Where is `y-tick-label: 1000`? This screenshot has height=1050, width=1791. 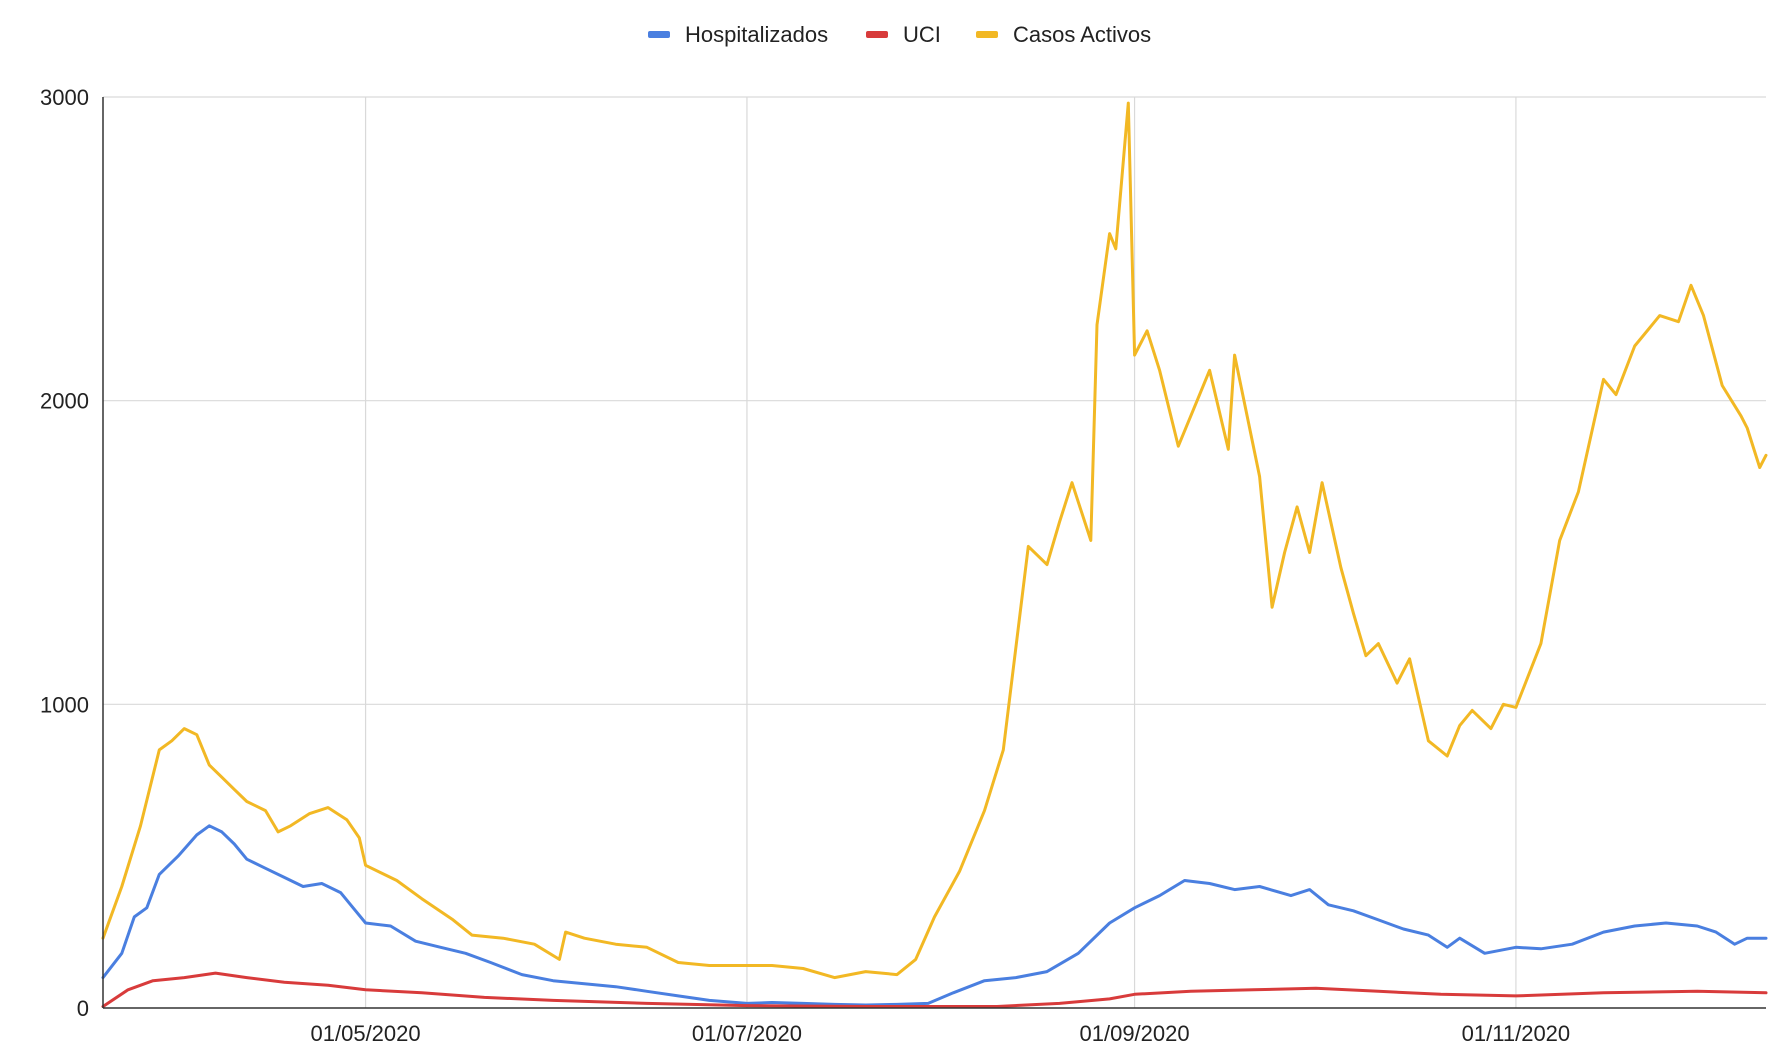
y-tick-label: 1000 is located at coordinates (64, 704).